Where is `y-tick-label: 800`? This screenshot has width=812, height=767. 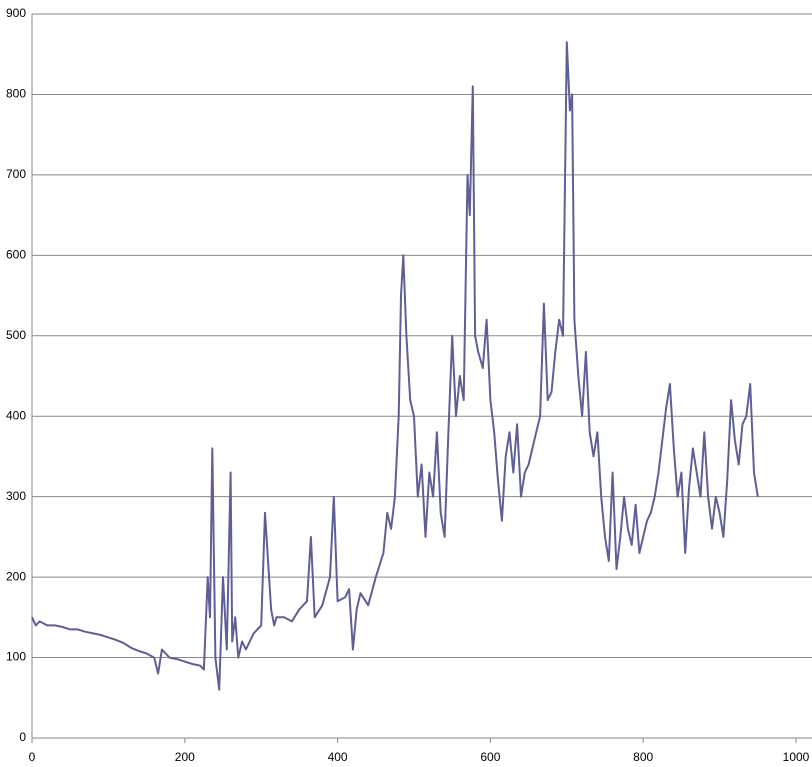 y-tick-label: 800 is located at coordinates (16, 94).